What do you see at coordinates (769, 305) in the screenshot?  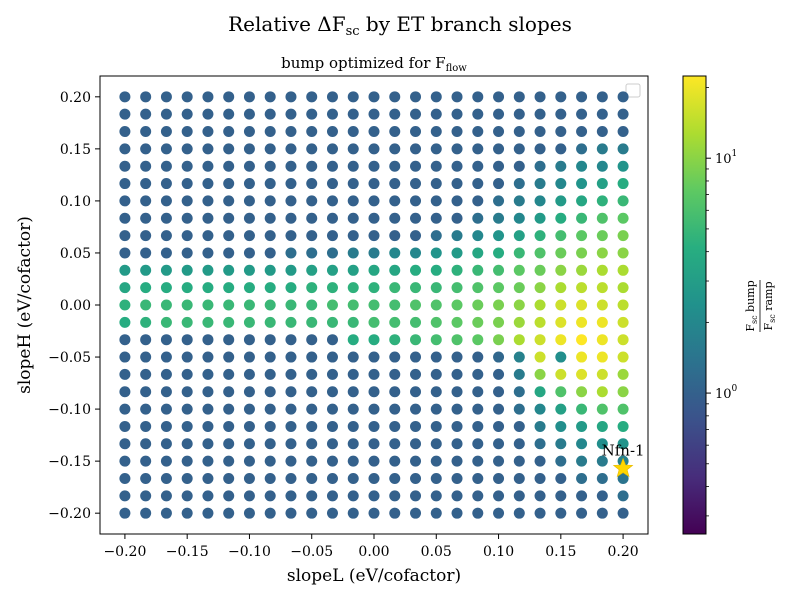 I see `colorbar-label-denominator: Fsc ramp` at bounding box center [769, 305].